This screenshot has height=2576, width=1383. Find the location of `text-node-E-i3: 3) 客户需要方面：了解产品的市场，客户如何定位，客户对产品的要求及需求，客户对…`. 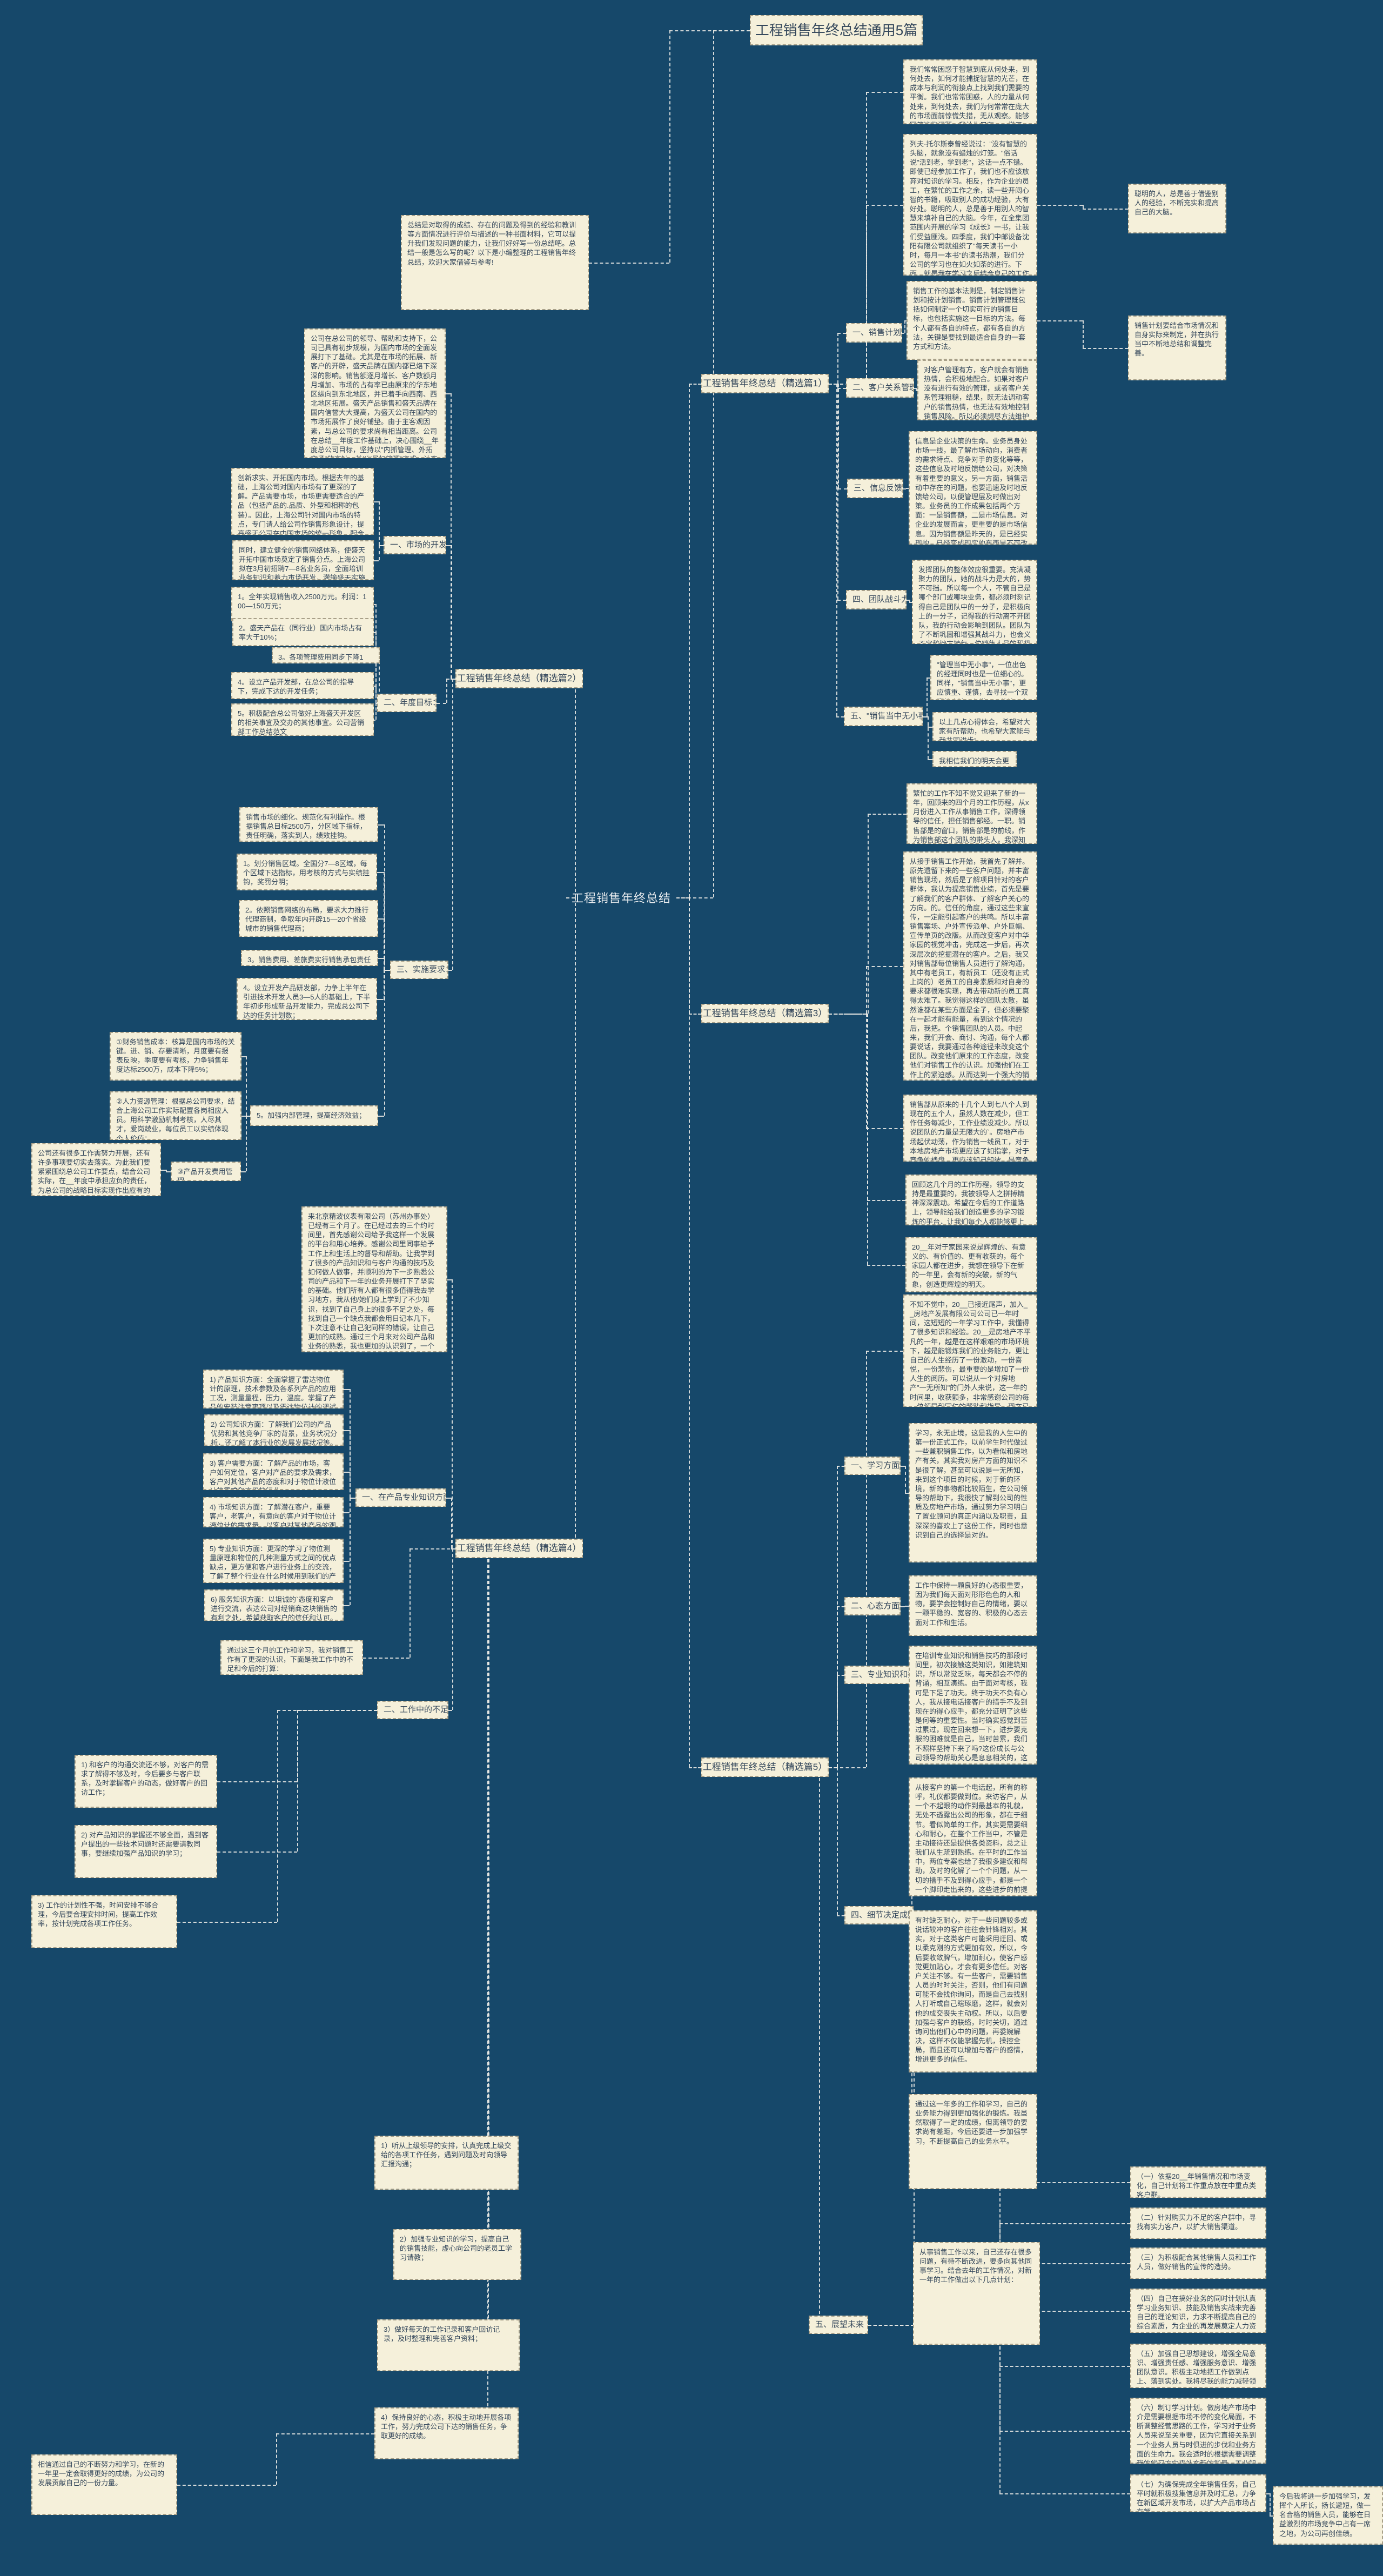

text-node-E-i3: 3) 客户需要方面：了解产品的市场，客户如何定位，客户对产品的要求及需求，客户对… is located at coordinates (273, 1471).